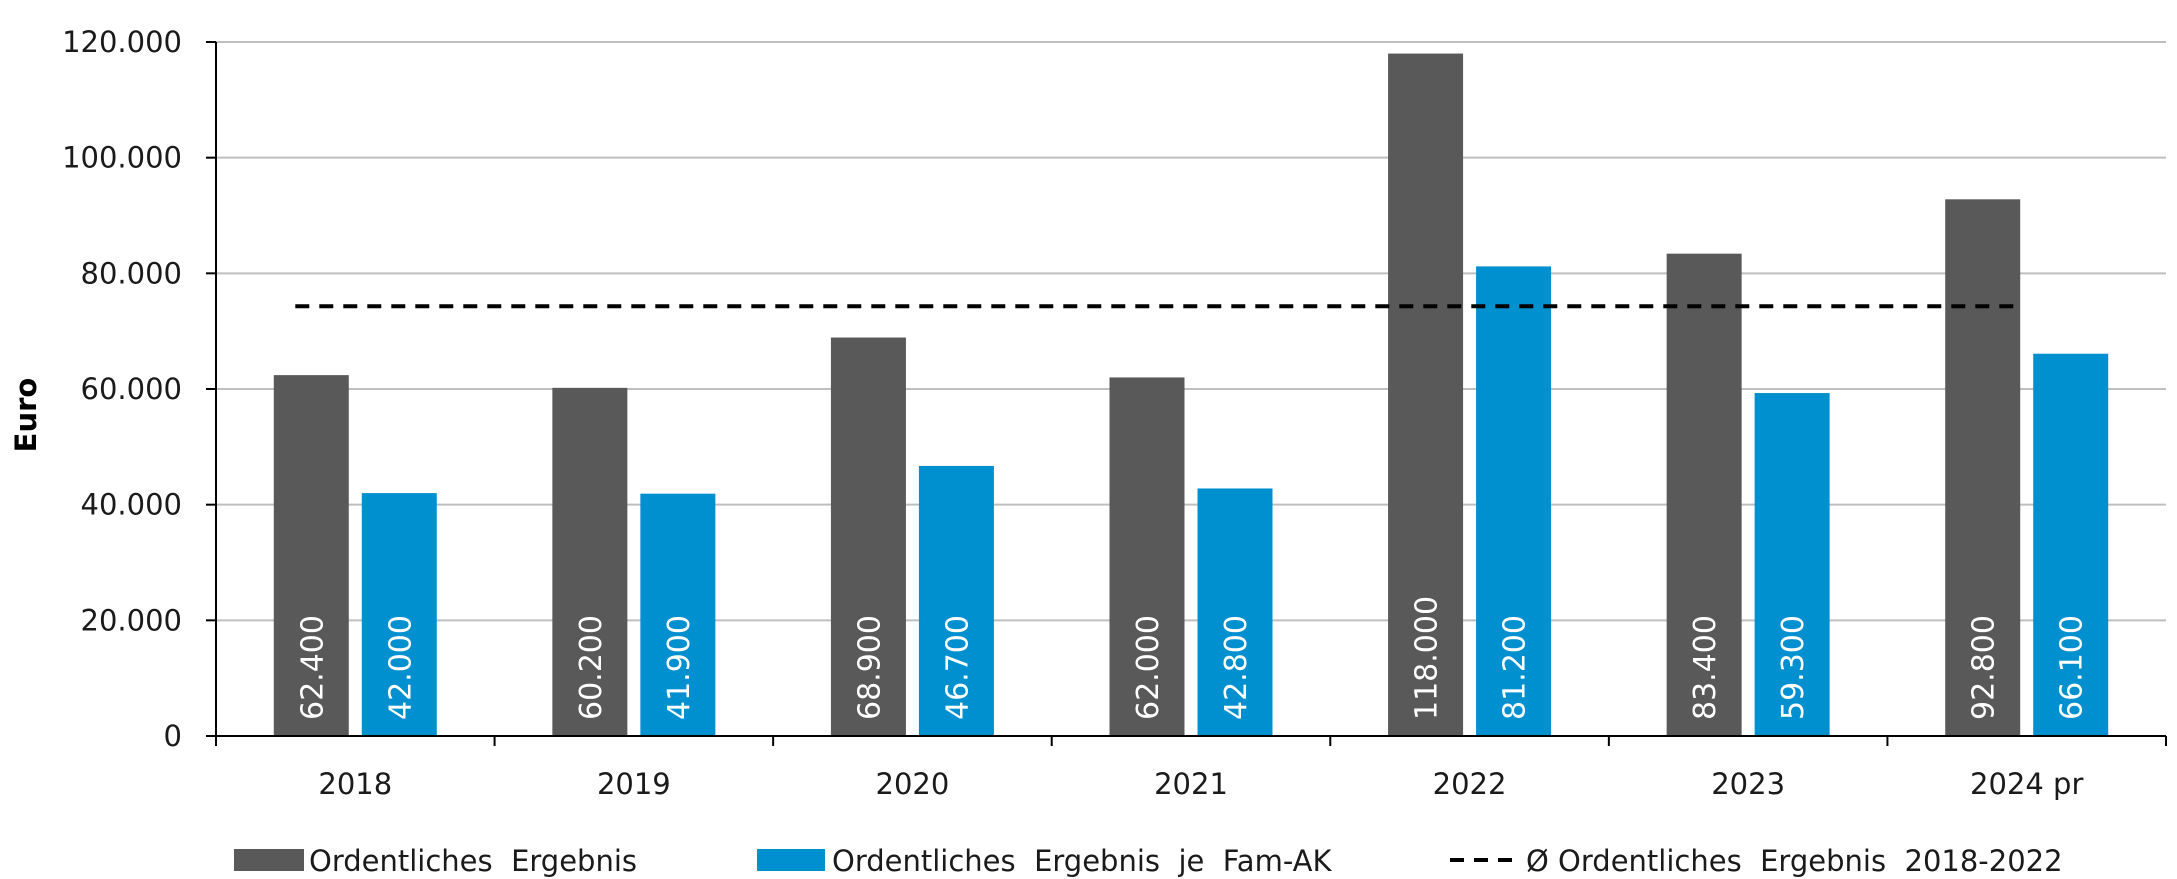  What do you see at coordinates (1748, 784) in the screenshot?
I see `x-tick-label: 2023` at bounding box center [1748, 784].